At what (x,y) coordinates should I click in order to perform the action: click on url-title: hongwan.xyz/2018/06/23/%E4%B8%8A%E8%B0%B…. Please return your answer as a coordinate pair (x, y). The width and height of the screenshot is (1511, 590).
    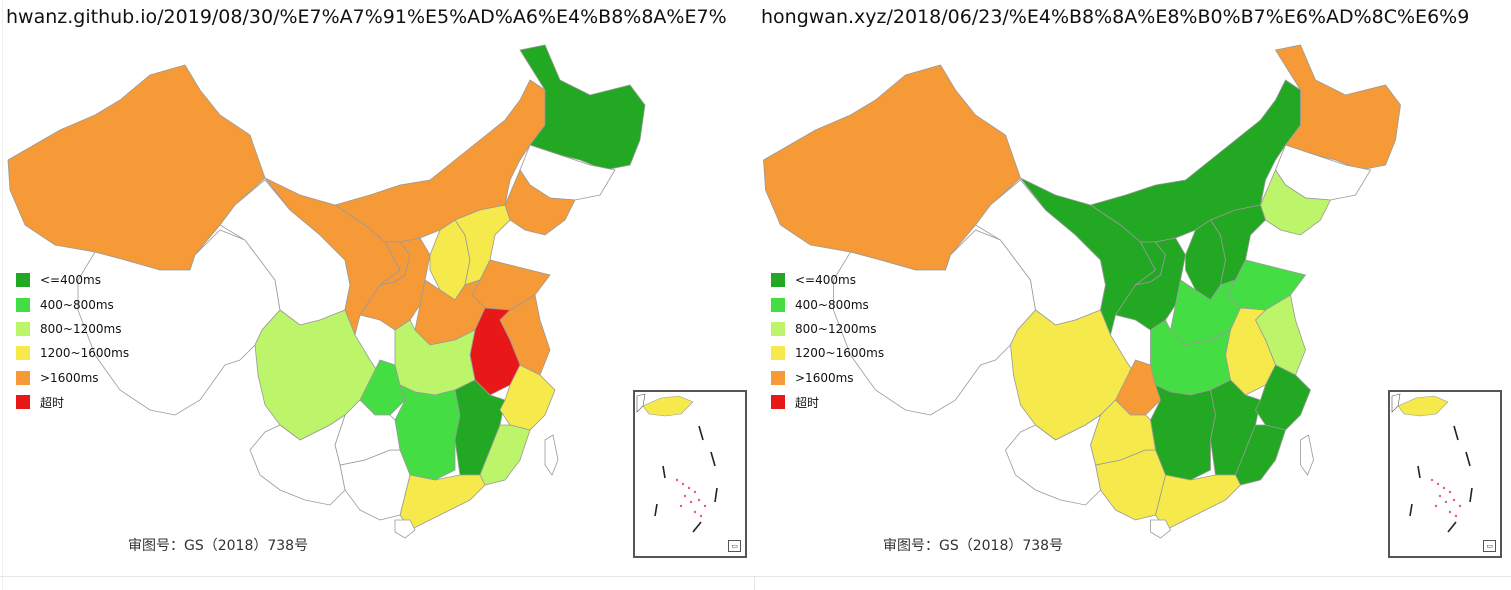
    Looking at the image, I should click on (1115, 17).